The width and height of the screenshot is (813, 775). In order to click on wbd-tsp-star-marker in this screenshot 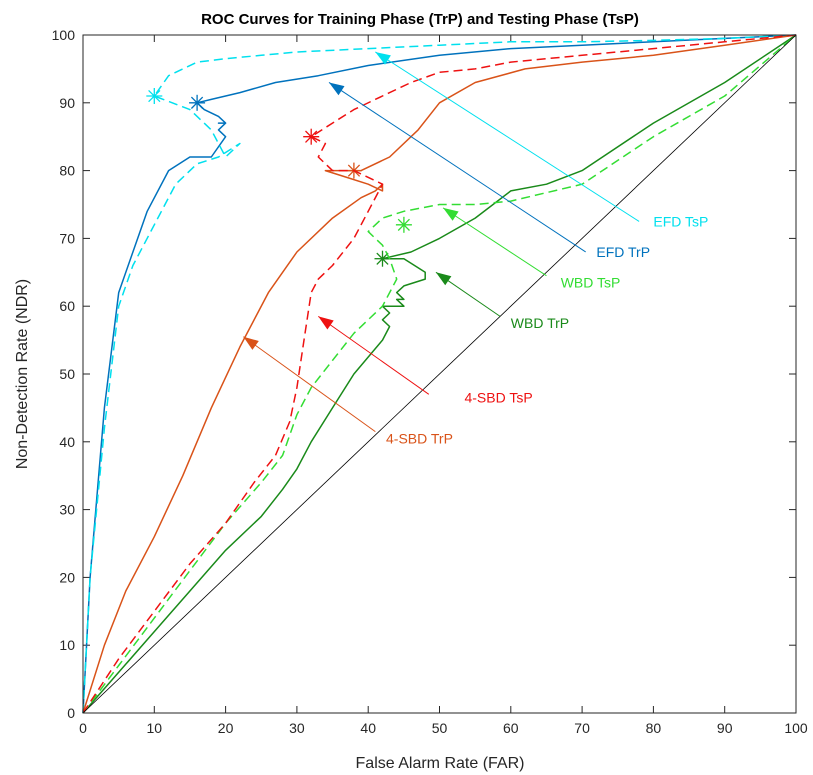, I will do `click(403, 224)`.